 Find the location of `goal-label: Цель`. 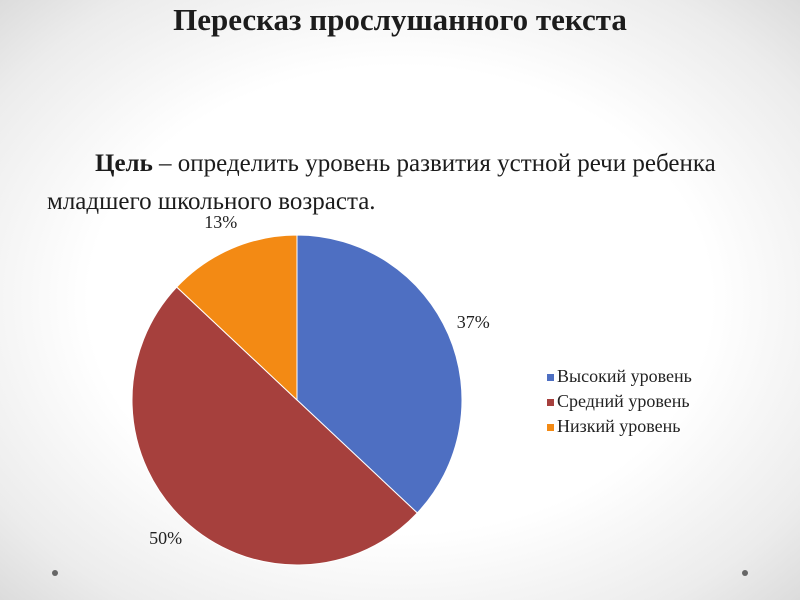

goal-label: Цель is located at coordinates (124, 163).